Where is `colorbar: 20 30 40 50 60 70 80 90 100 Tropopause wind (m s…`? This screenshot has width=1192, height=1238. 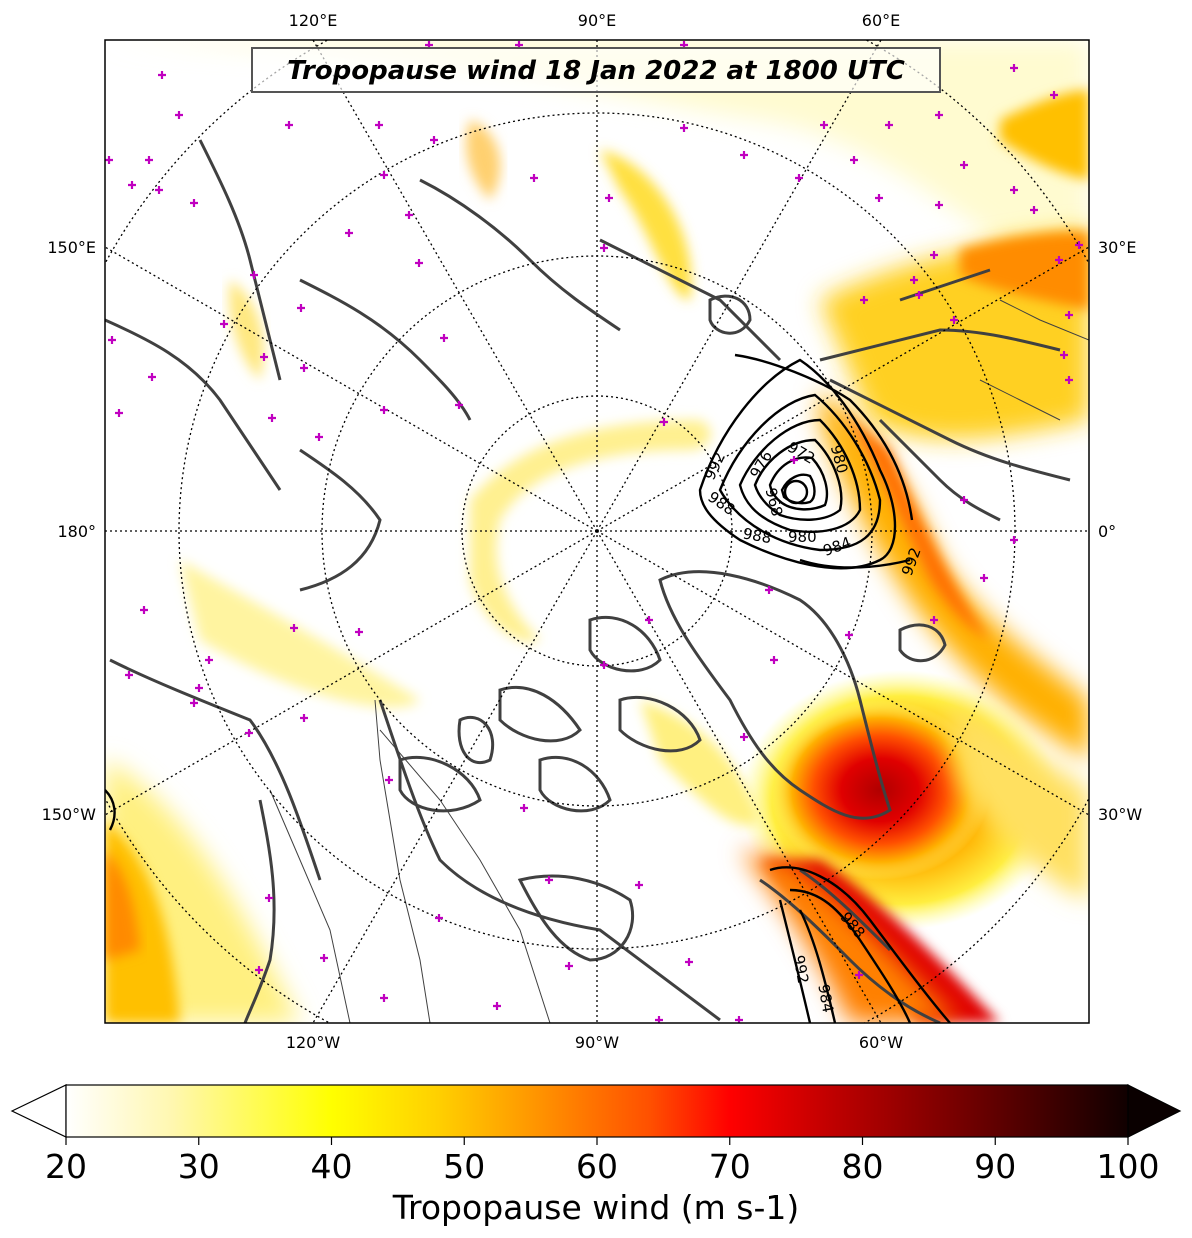
colorbar: 20 30 40 50 60 70 80 90 100 Tropopause wind (m s… is located at coordinates (596, 1155).